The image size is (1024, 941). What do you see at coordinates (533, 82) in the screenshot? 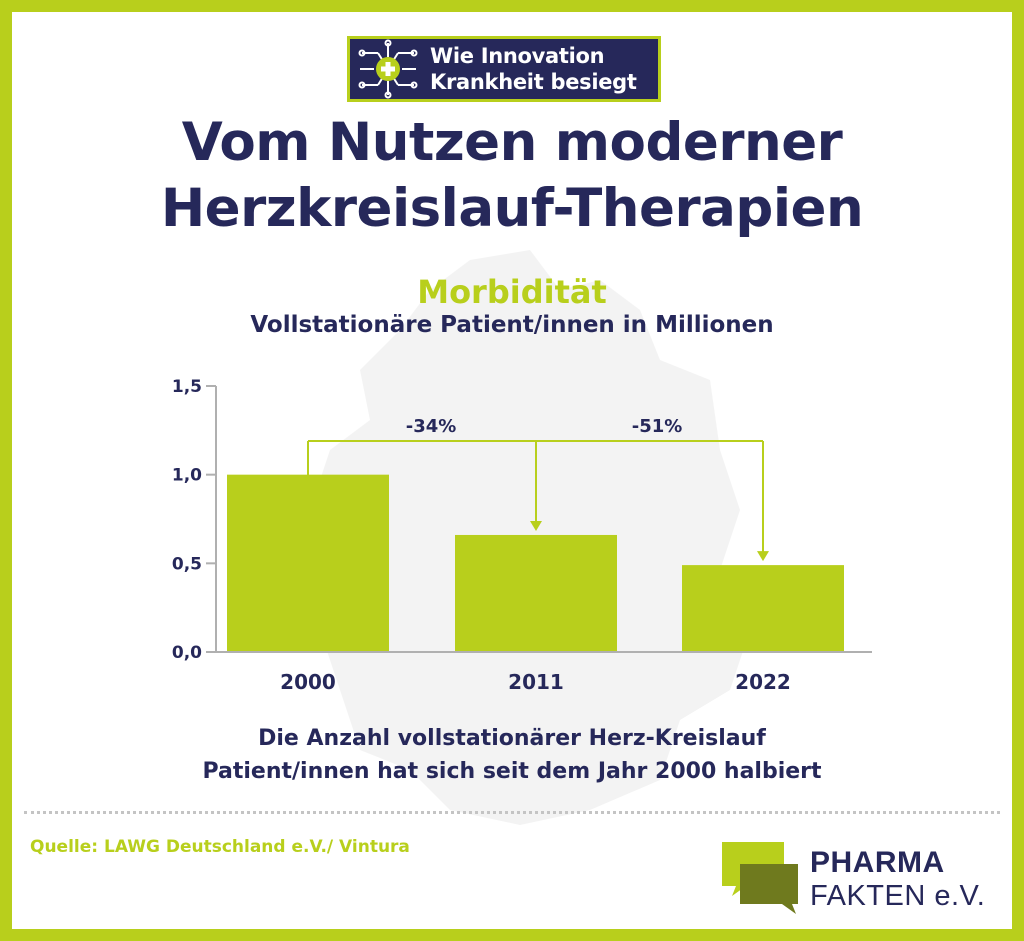
I see `badge-line2: Krankheit besiegt` at bounding box center [533, 82].